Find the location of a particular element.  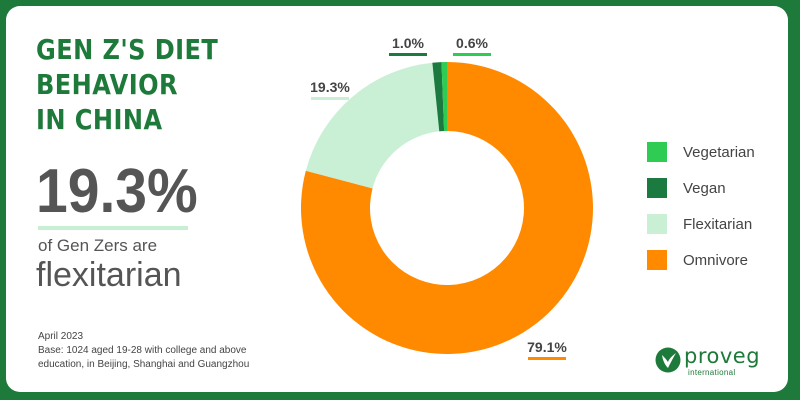

highlight-word: flexitarian is located at coordinates (109, 275).